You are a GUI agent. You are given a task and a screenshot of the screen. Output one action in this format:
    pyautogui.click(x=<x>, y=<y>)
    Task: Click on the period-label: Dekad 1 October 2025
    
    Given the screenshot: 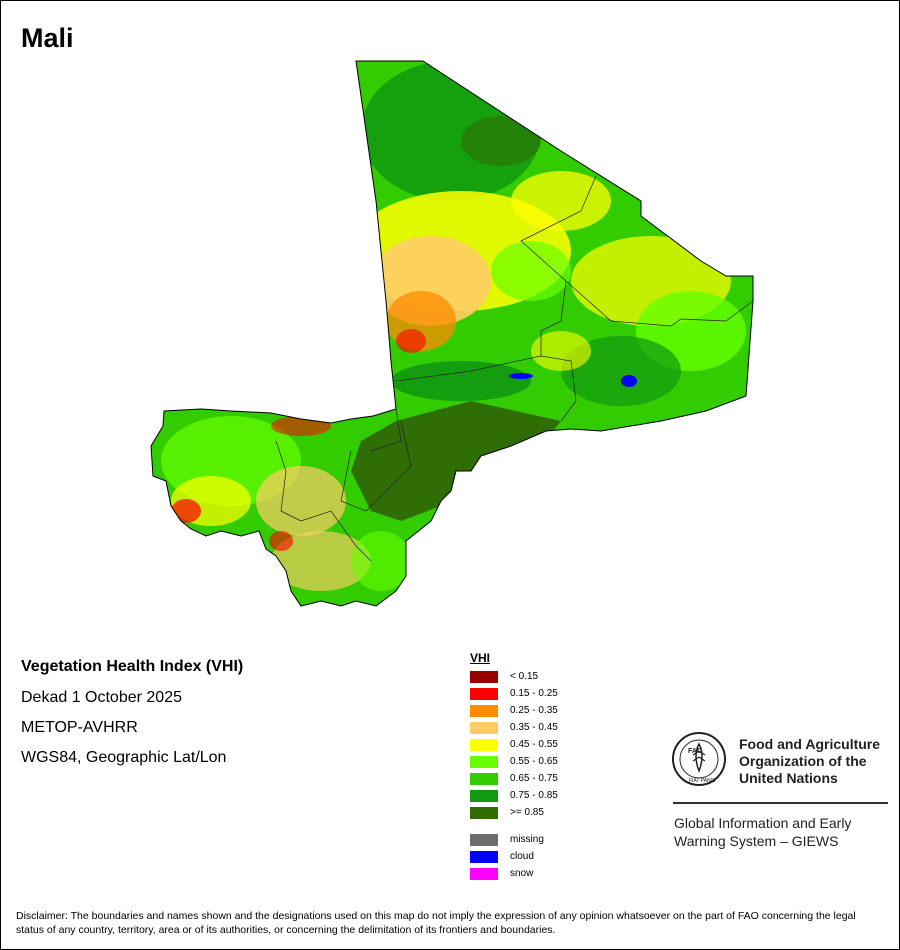 What is the action you would take?
    pyautogui.click(x=101, y=697)
    